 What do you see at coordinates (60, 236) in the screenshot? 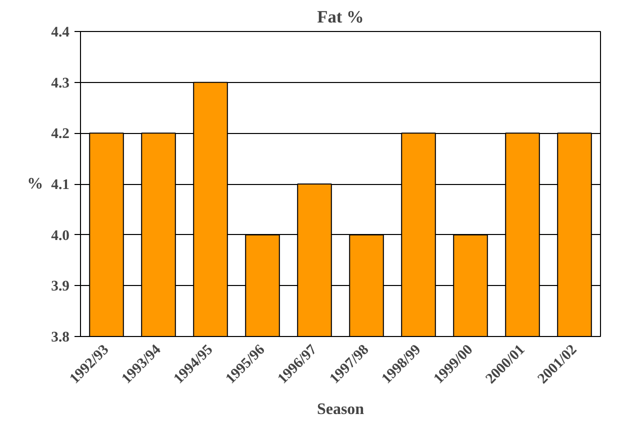
I see `y-tick-label: 4.0` at bounding box center [60, 236].